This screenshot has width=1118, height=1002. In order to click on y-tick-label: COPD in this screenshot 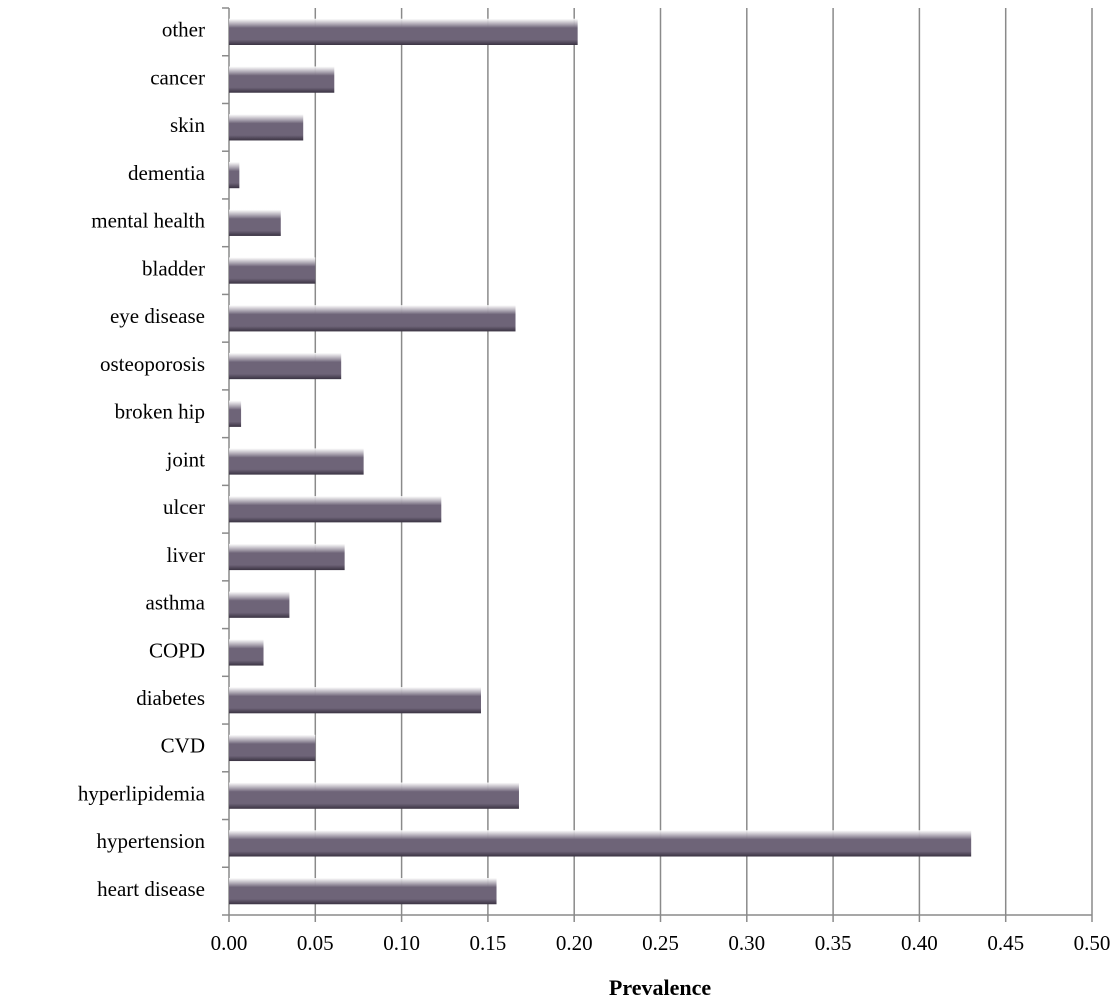, I will do `click(177, 650)`.